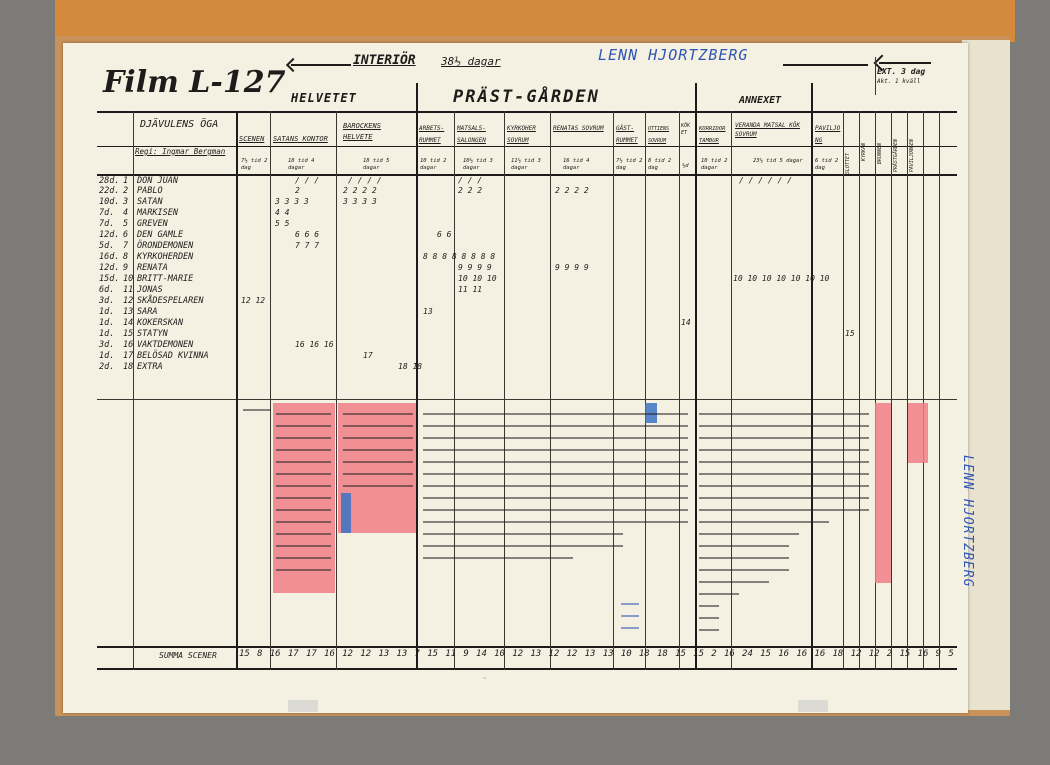  I want to click on summa-value: 17, so click(293, 654).